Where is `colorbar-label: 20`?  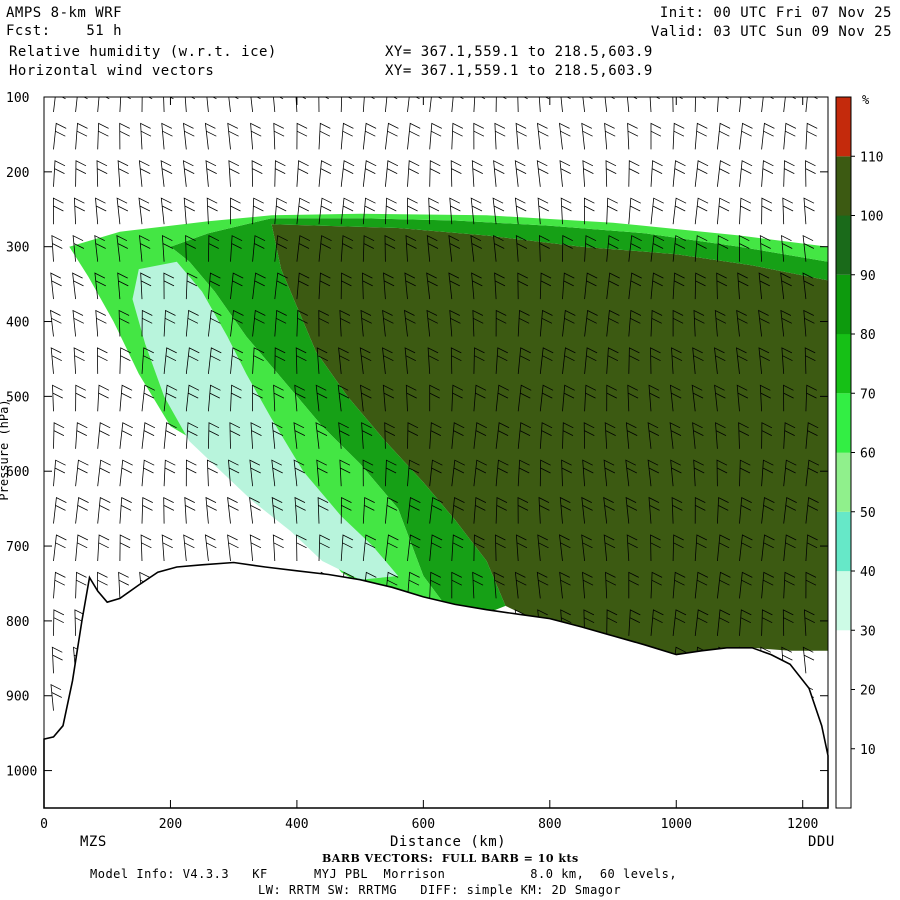 colorbar-label: 20 is located at coordinates (868, 691).